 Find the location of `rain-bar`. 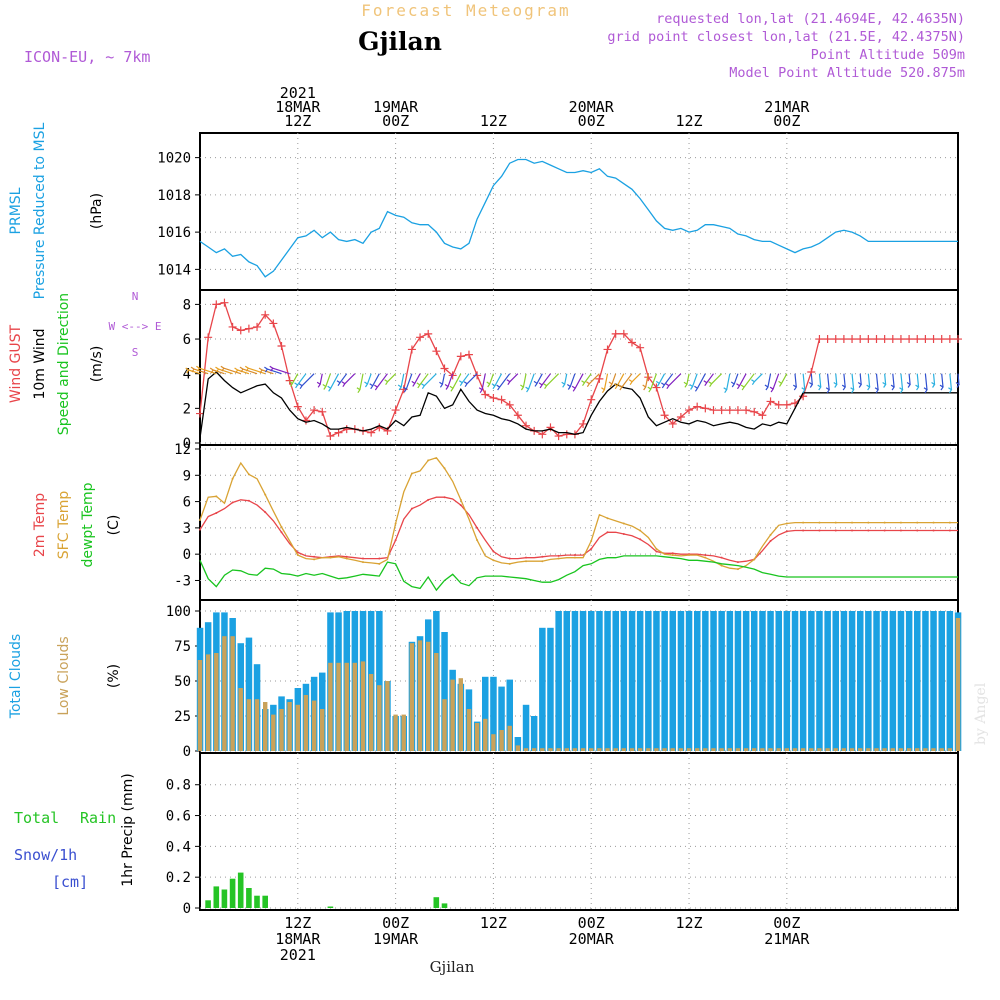

rain-bar is located at coordinates (224, 898).